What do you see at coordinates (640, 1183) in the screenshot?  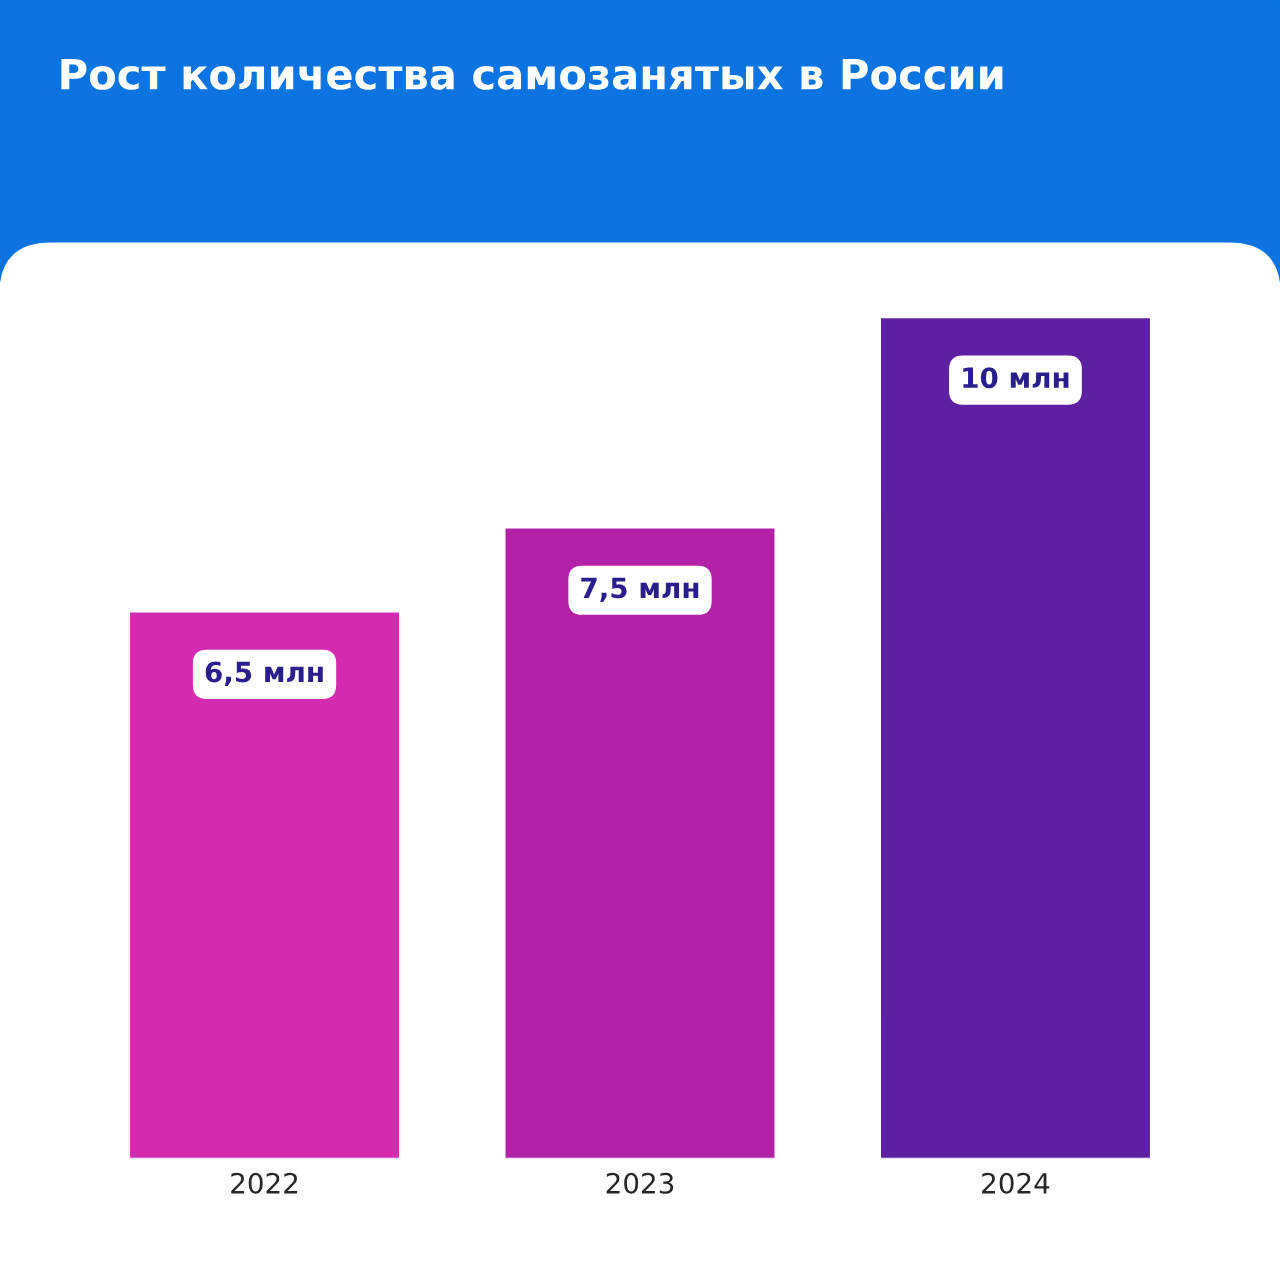 I see `x-tick-label: 2023` at bounding box center [640, 1183].